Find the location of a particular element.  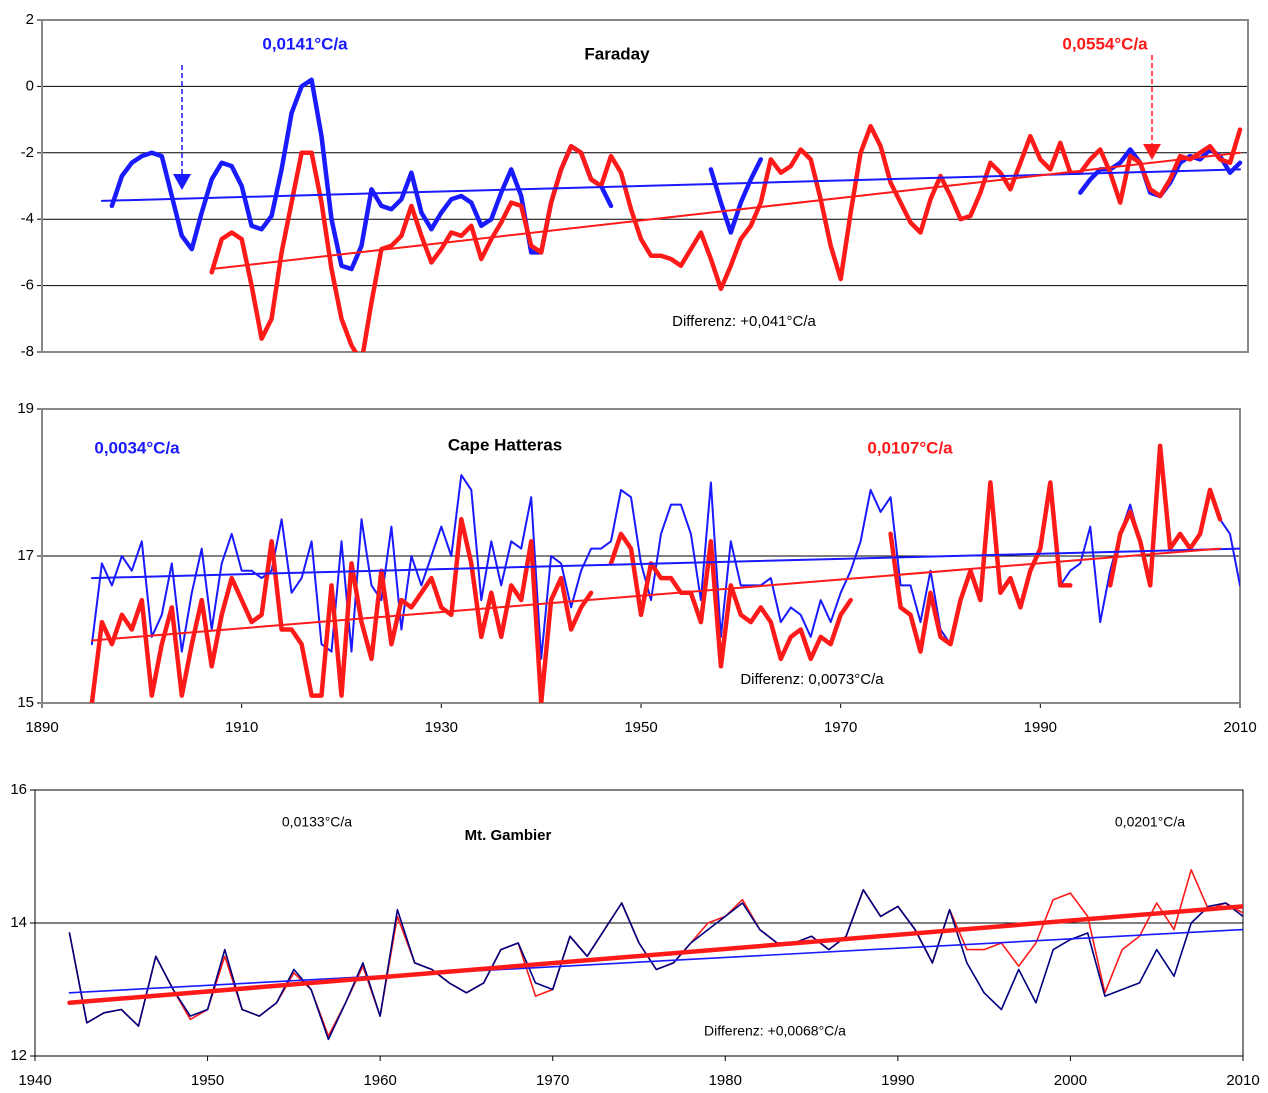

annotation: 0,0554°C/a is located at coordinates (1105, 43).